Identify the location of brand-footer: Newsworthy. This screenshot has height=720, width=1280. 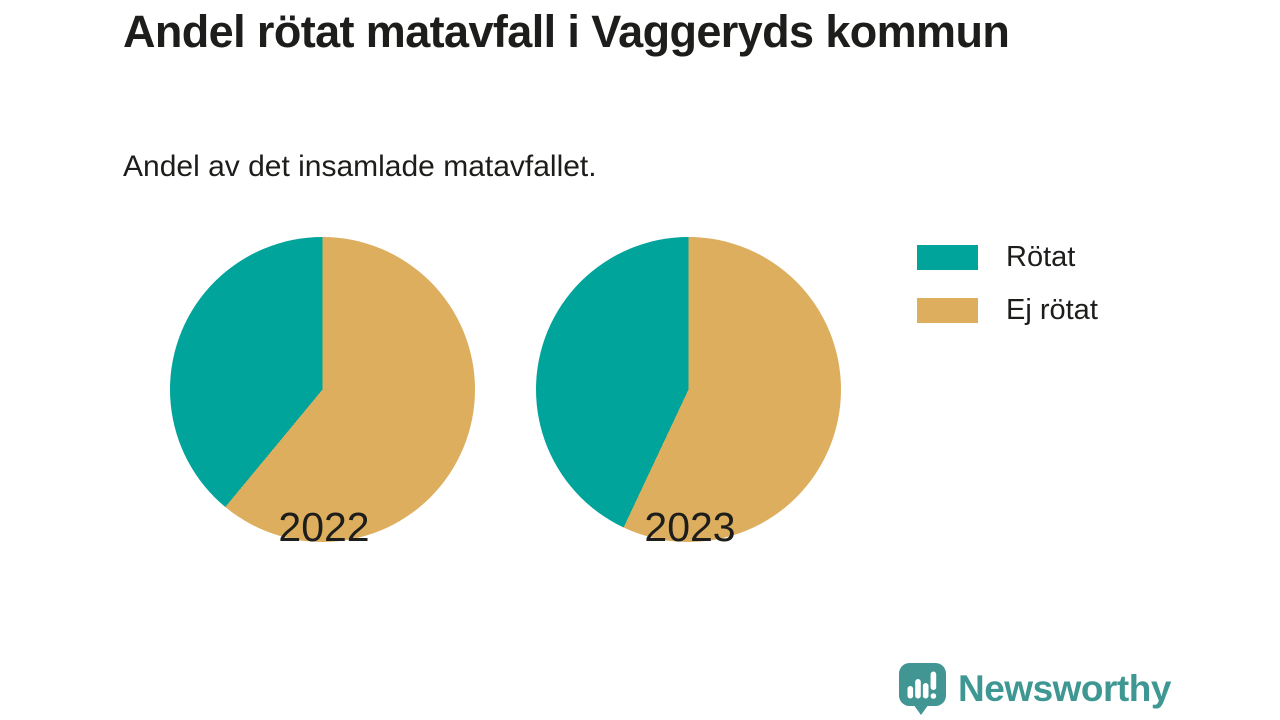
(1034, 689).